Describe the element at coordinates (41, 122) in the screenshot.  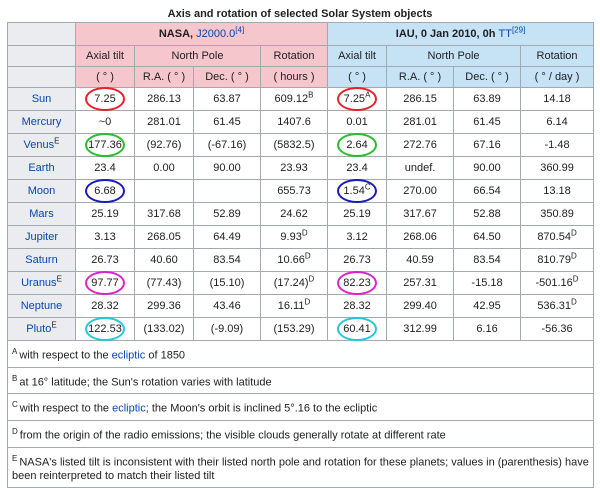
I see `object-link: Mercury` at that location.